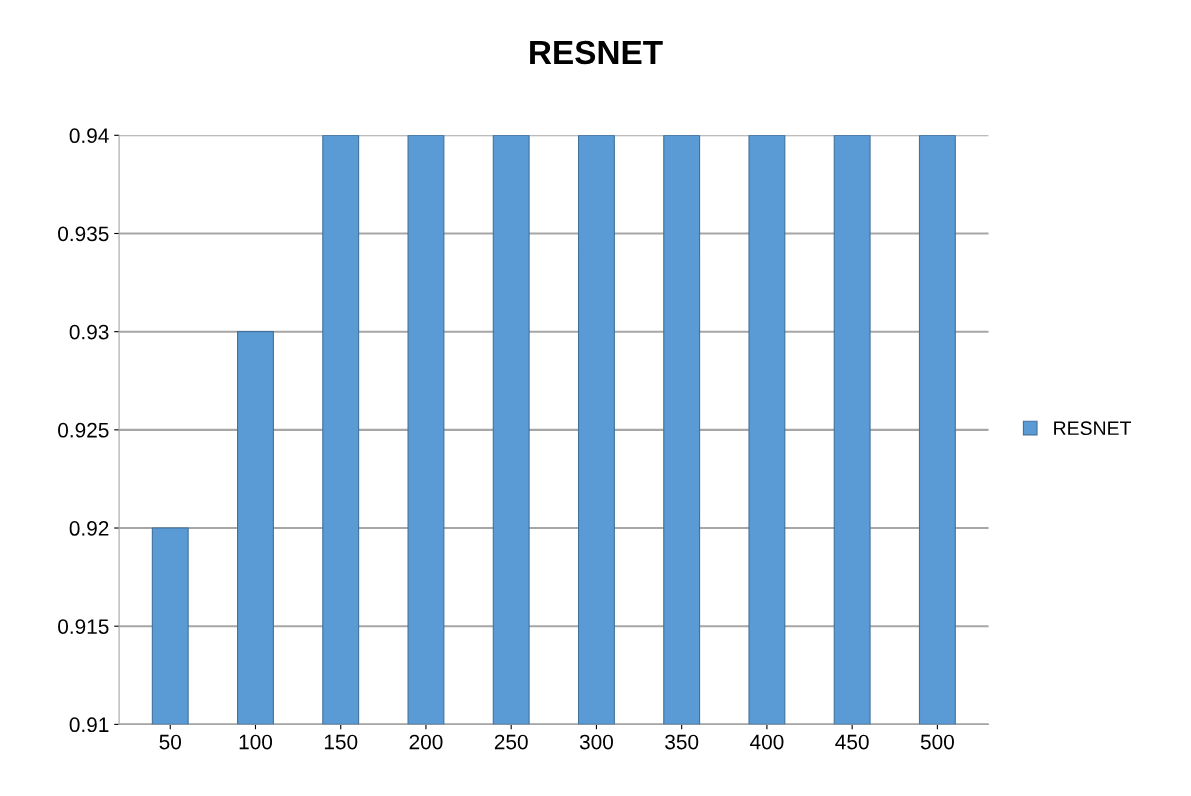 The height and width of the screenshot is (796, 1191). What do you see at coordinates (89, 528) in the screenshot?
I see `y-tick-label: 0.92` at bounding box center [89, 528].